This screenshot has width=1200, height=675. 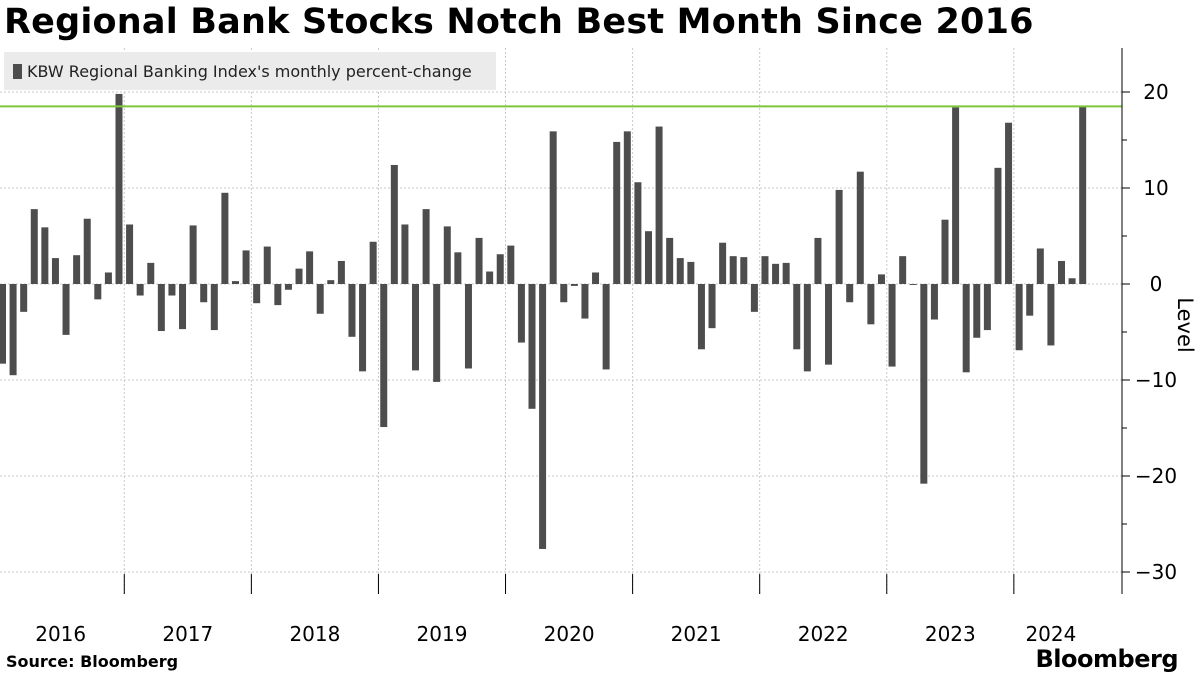 I want to click on x-tick-label: 2021, so click(x=696, y=634).